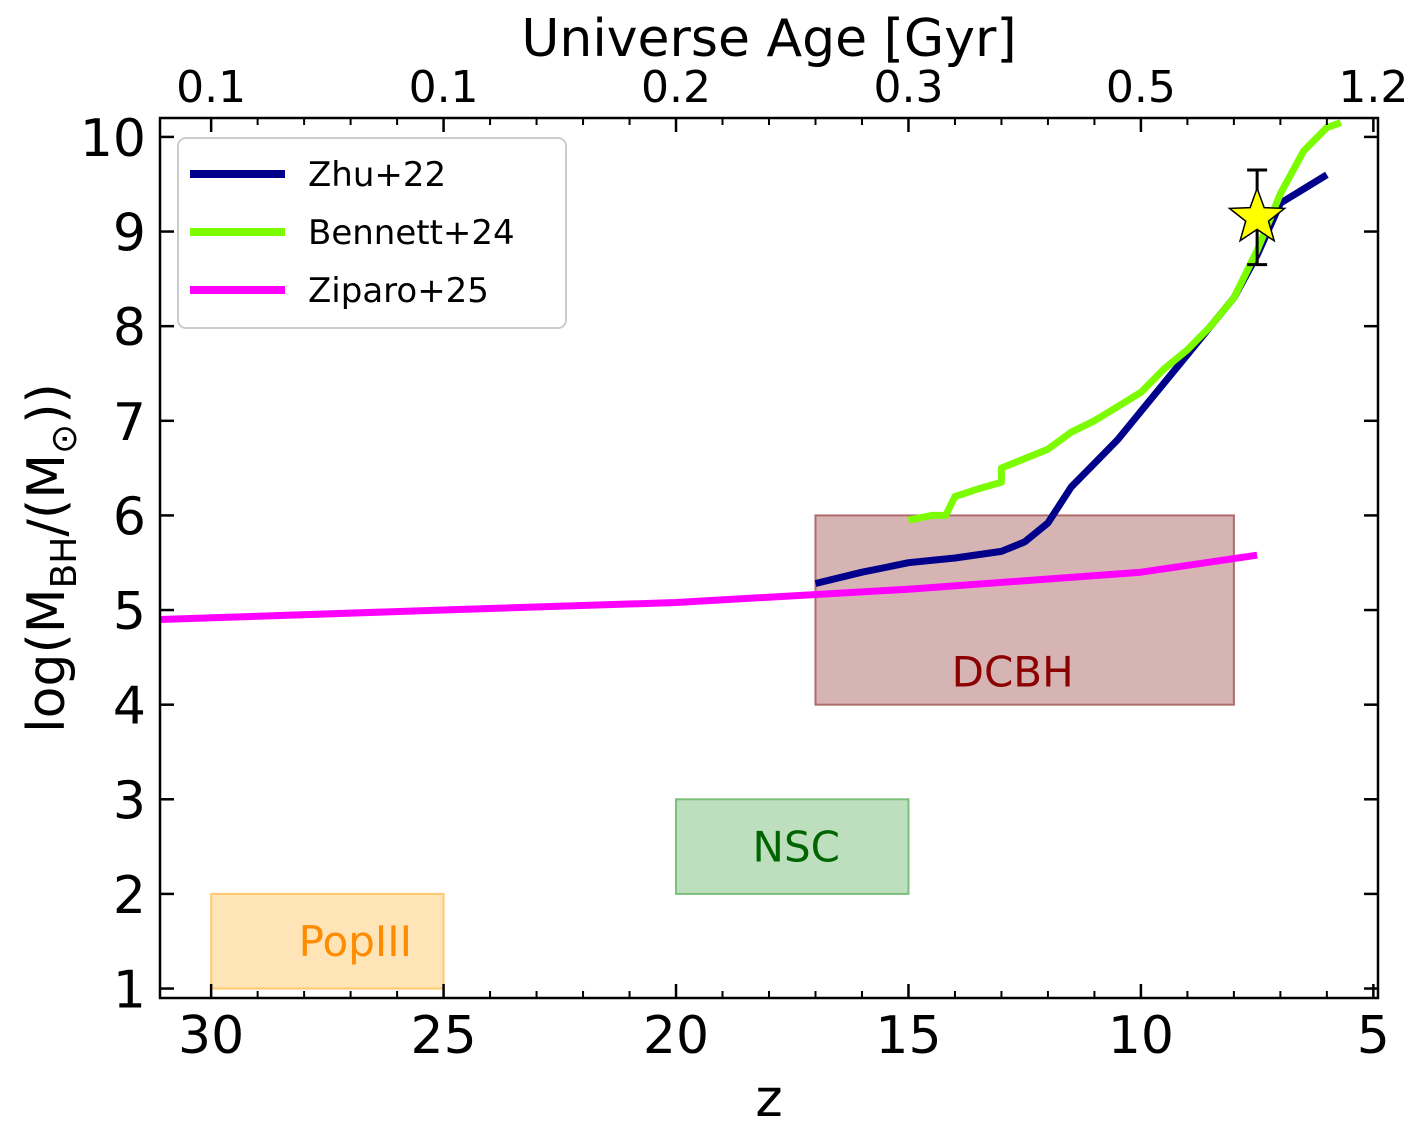  What do you see at coordinates (796, 847) in the screenshot?
I see `region-nsc-label: NSC` at bounding box center [796, 847].